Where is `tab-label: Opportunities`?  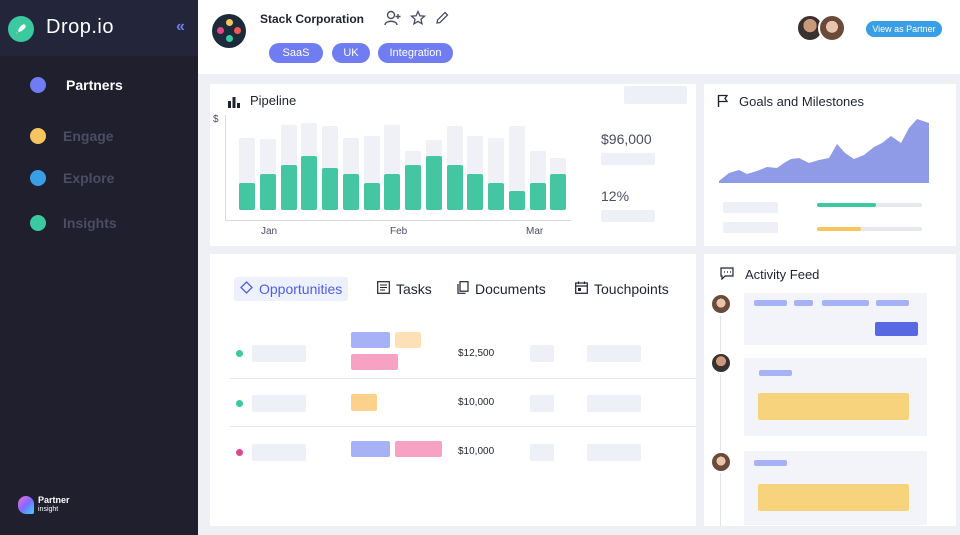 tab-label: Opportunities is located at coordinates (301, 289).